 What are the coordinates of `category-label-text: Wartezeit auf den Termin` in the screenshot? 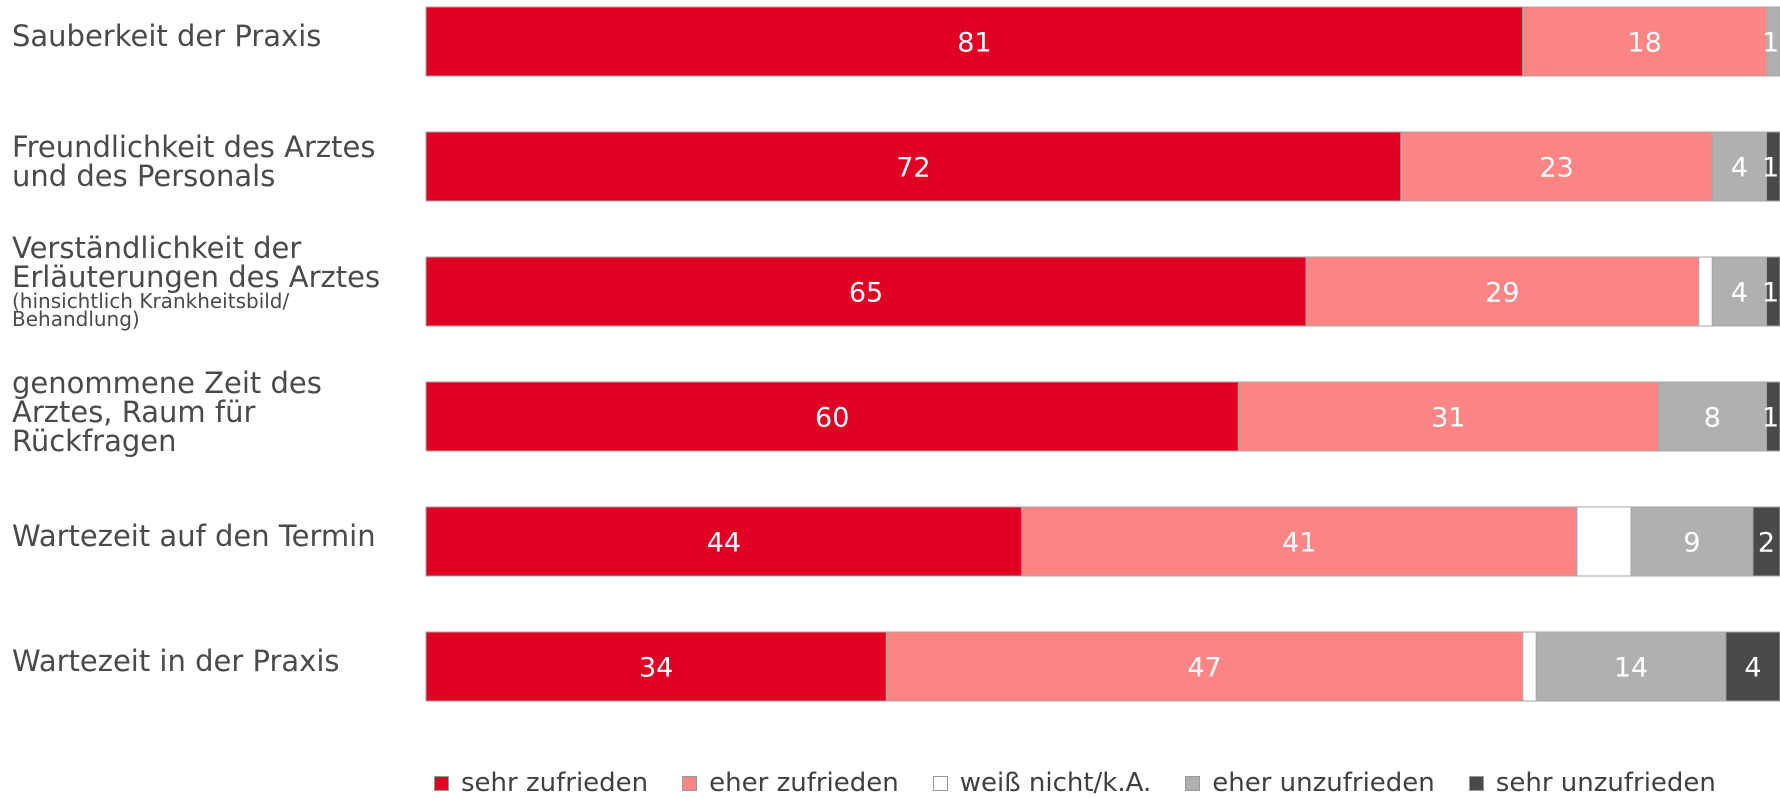 It's located at (194, 536).